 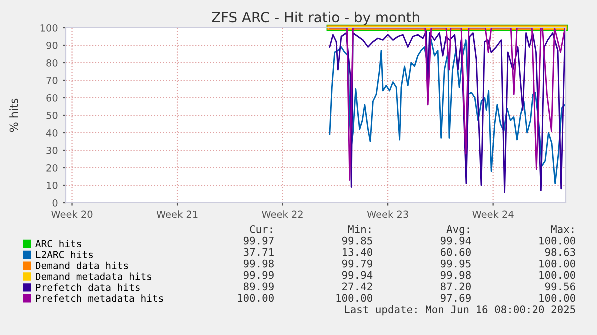 I want to click on y-tick-label: 50, so click(x=52, y=116).